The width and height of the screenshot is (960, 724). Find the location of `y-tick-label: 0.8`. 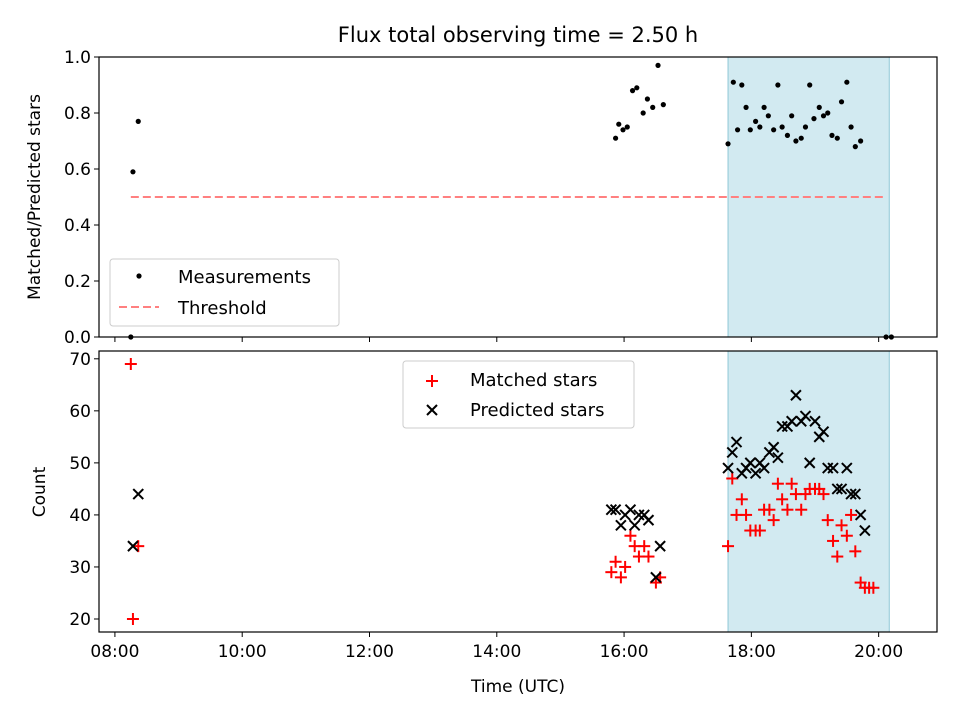

y-tick-label: 0.8 is located at coordinates (77, 114).